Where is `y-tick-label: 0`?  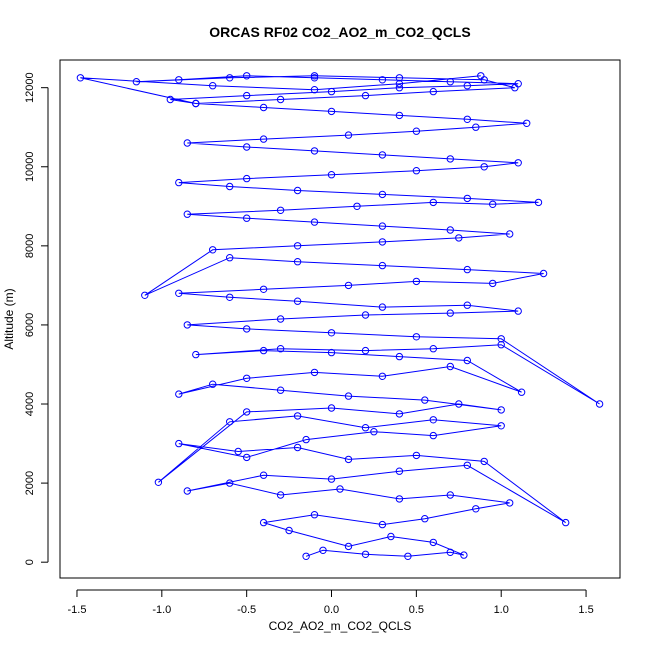
y-tick-label: 0 is located at coordinates (30, 562).